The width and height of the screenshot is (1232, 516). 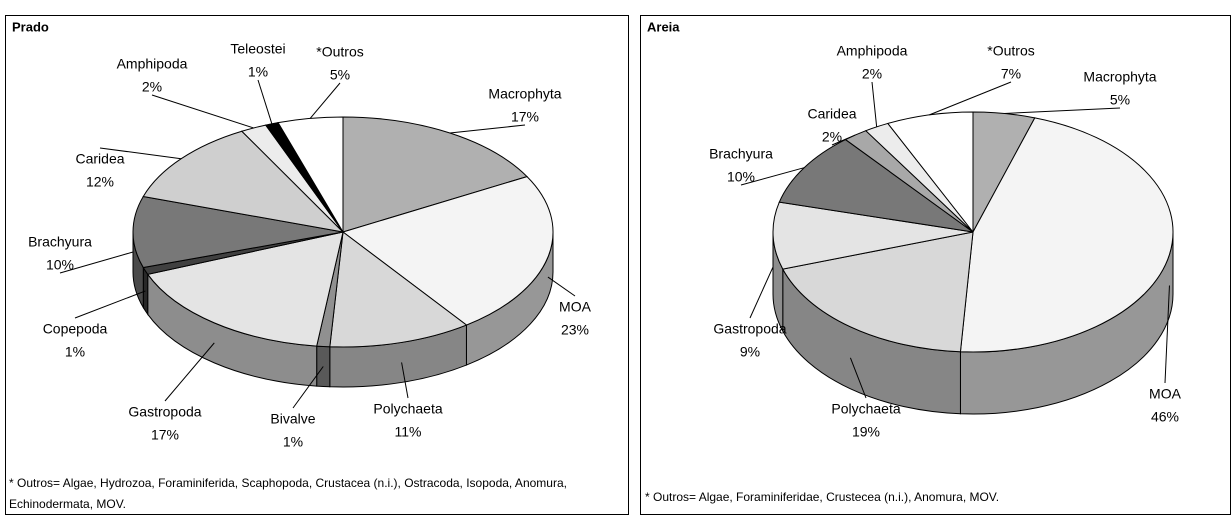 I want to click on slice-label: Teleostei, so click(x=257, y=49).